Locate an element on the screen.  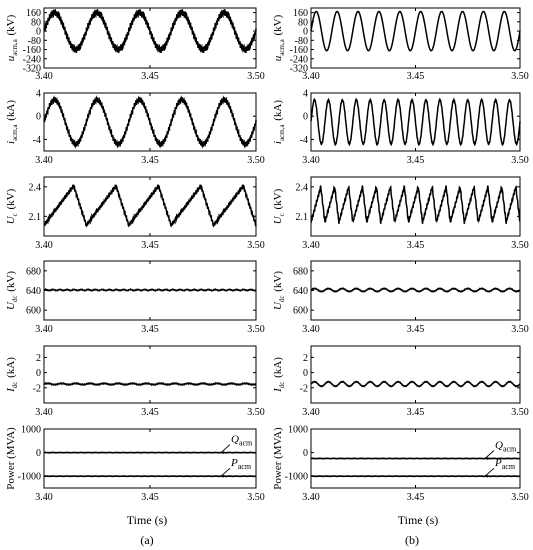
y-tick-label: 160 is located at coordinates (33, 13).